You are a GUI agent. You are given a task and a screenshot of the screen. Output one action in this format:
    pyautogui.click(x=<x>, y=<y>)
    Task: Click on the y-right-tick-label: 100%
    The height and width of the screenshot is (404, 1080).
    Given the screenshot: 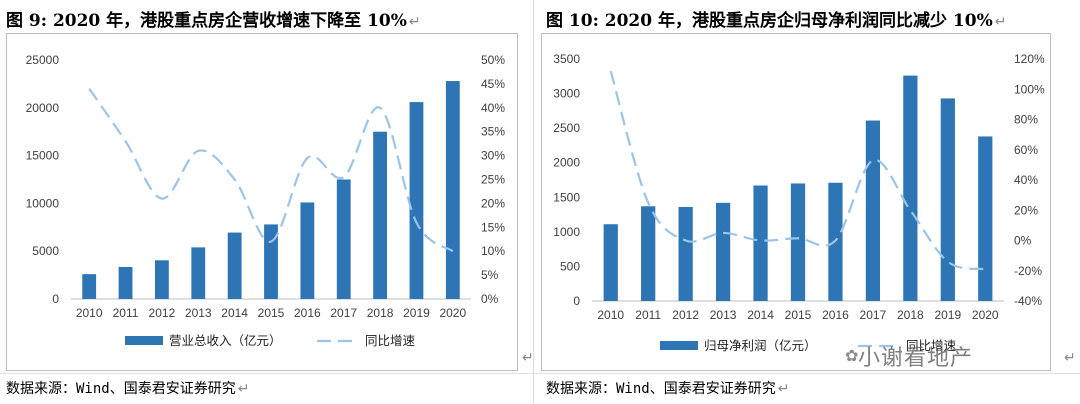 What is the action you would take?
    pyautogui.click(x=1029, y=89)
    